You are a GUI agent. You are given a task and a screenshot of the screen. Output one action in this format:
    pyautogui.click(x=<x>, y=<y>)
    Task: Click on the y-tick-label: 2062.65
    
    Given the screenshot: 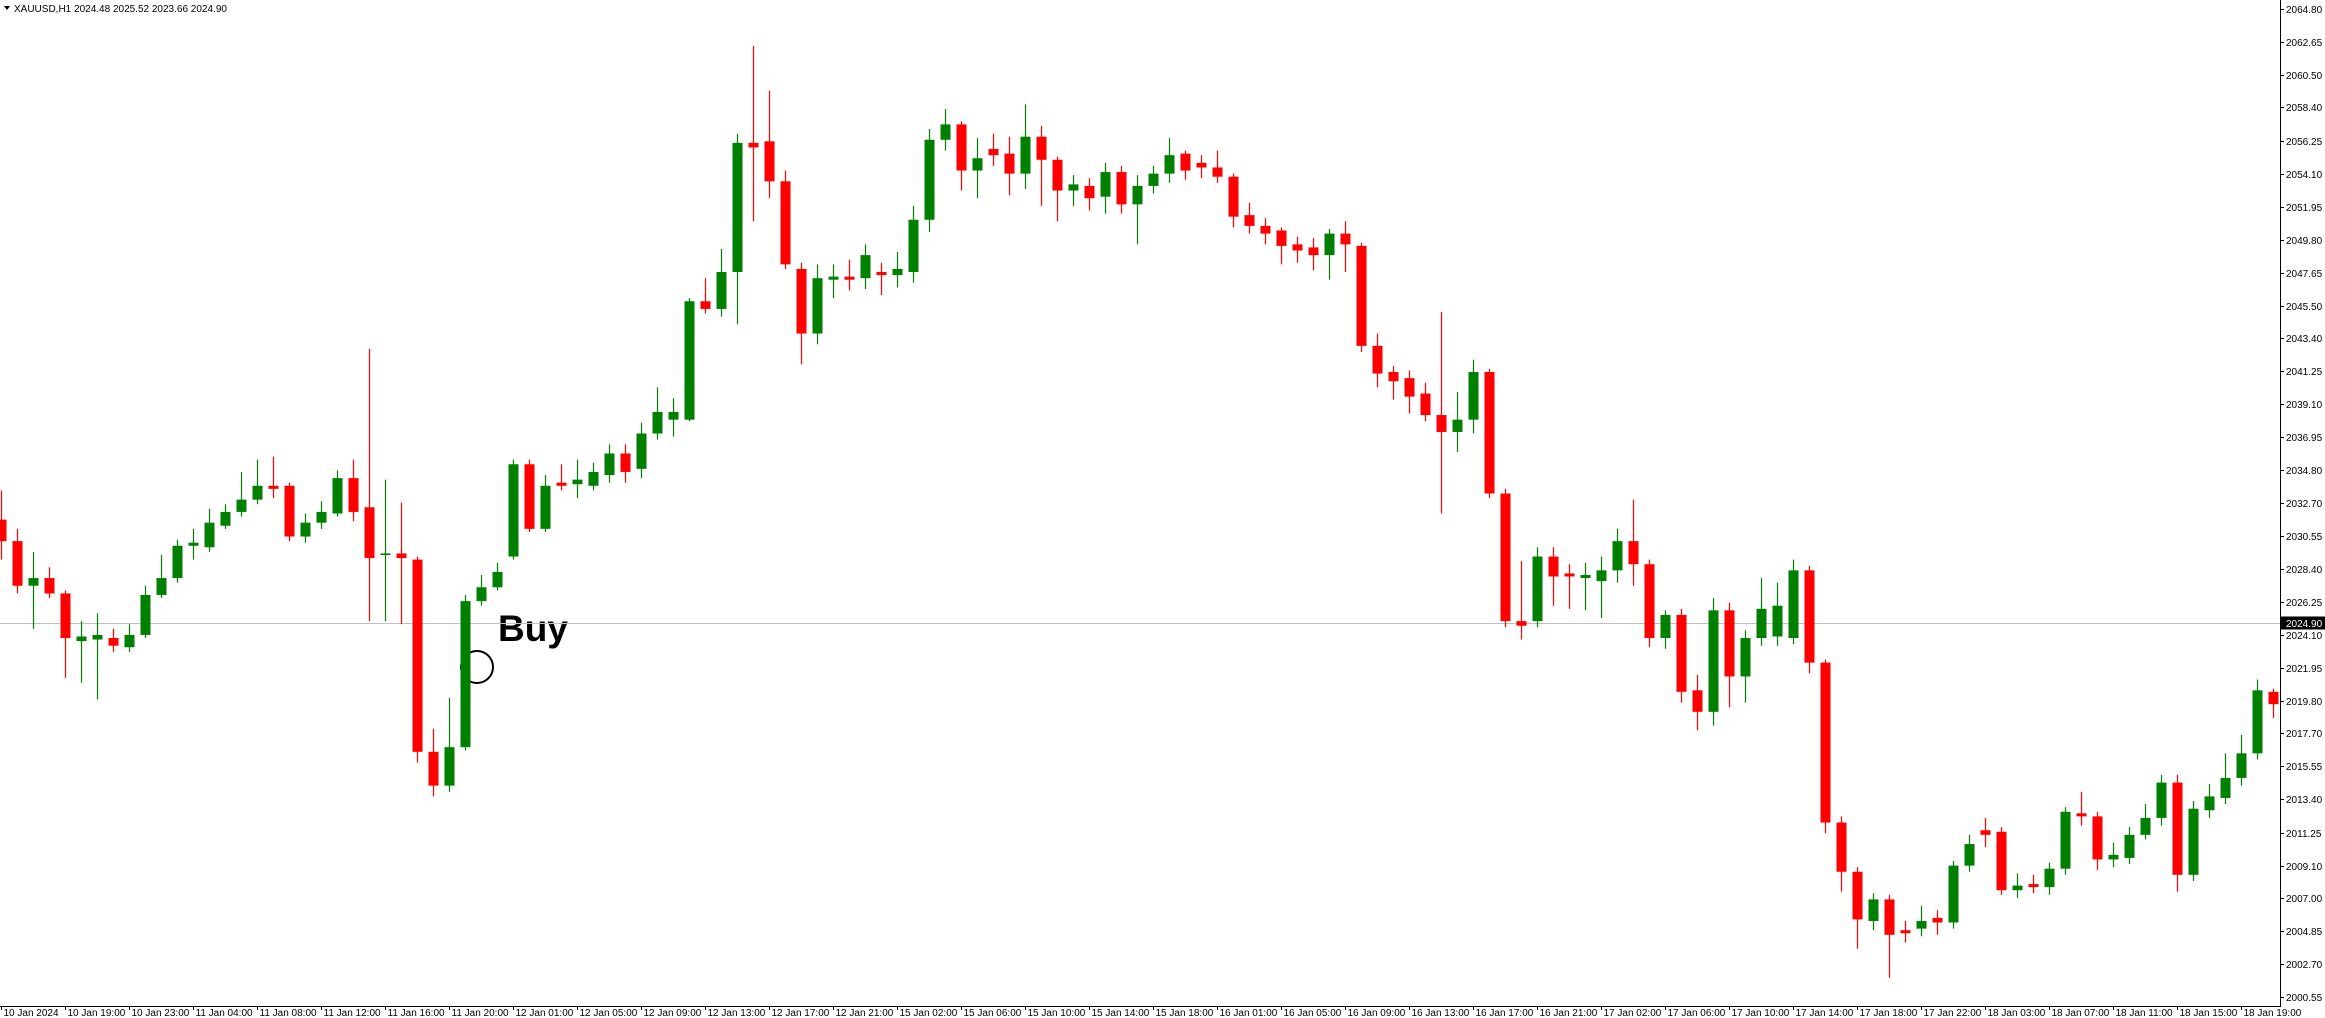 What is the action you would take?
    pyautogui.click(x=2304, y=43)
    